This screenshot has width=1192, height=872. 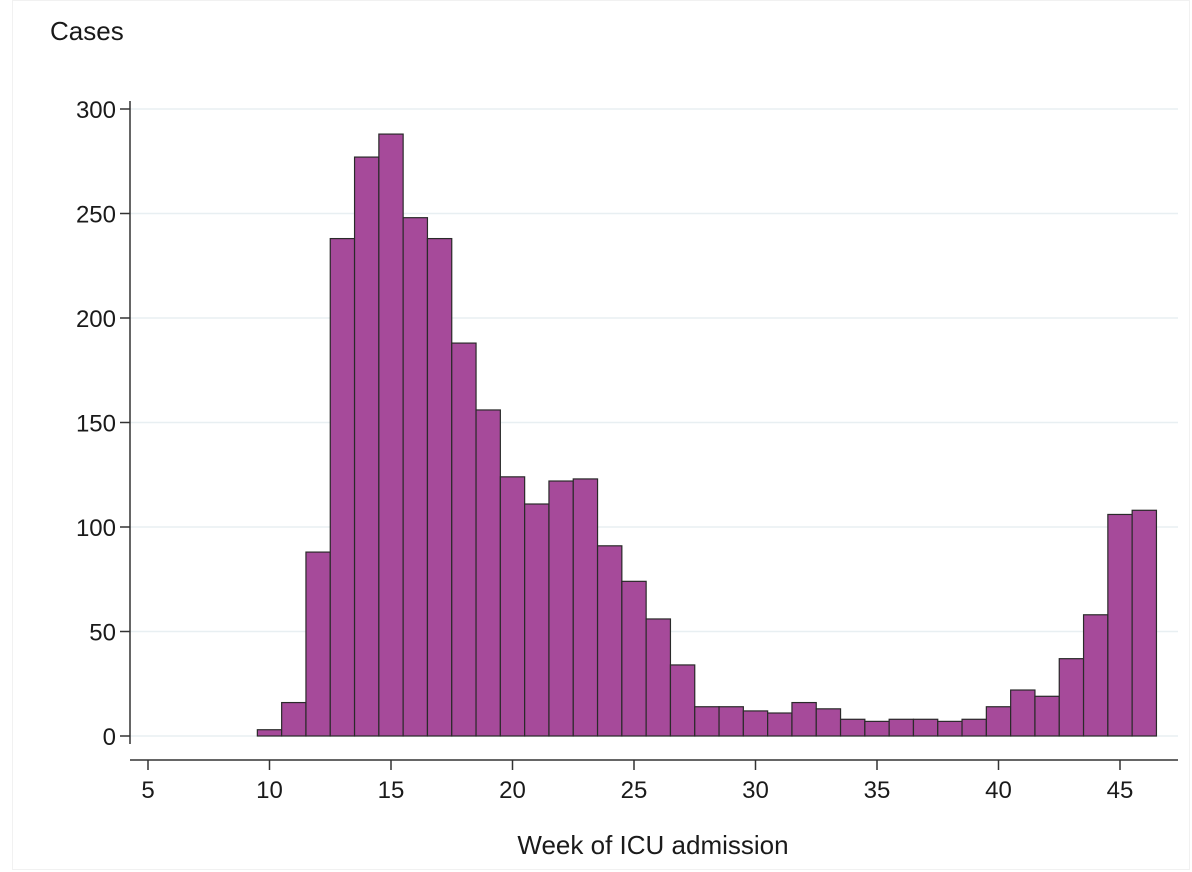 I want to click on x-tick-label-10: 10, so click(x=269, y=790).